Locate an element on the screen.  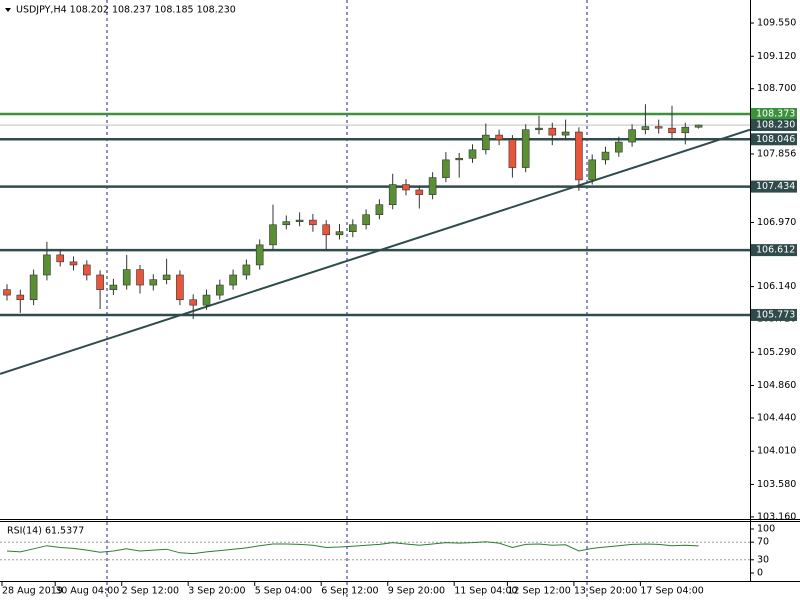
x-tick-label: 3 Sep 20:00 is located at coordinates (216, 591).